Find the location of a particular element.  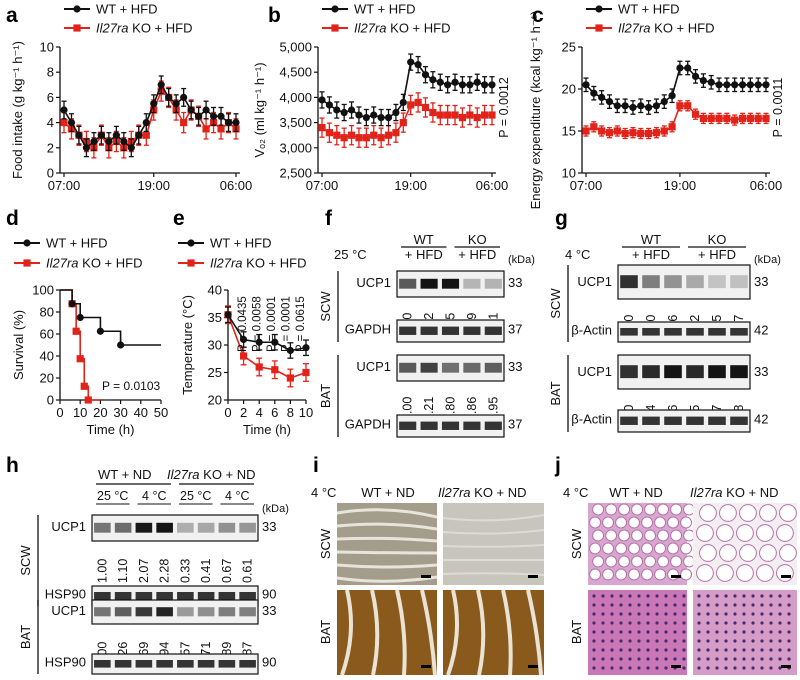

y-tick-label: 2,500 is located at coordinates (295, 173).